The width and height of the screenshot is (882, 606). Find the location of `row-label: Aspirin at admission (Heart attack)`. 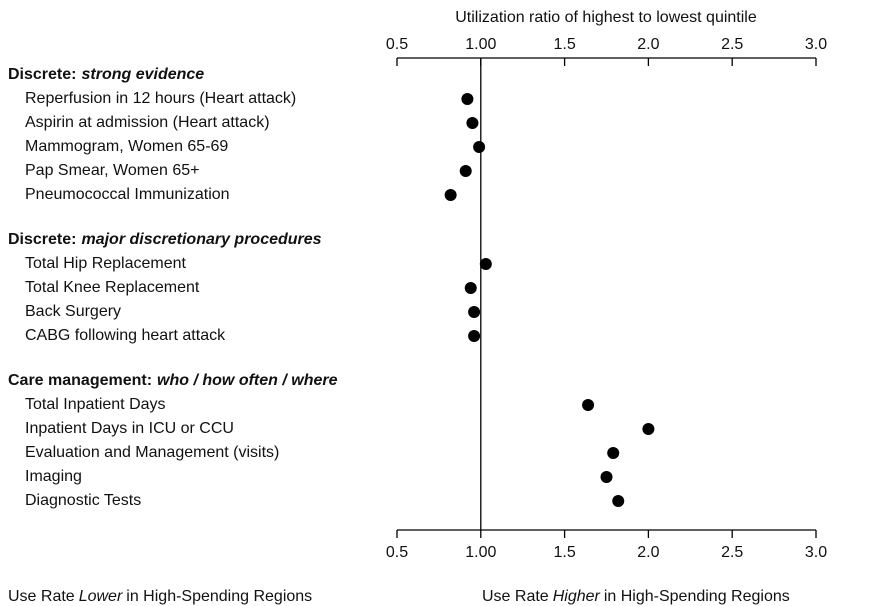

row-label: Aspirin at admission (Heart attack) is located at coordinates (147, 122).